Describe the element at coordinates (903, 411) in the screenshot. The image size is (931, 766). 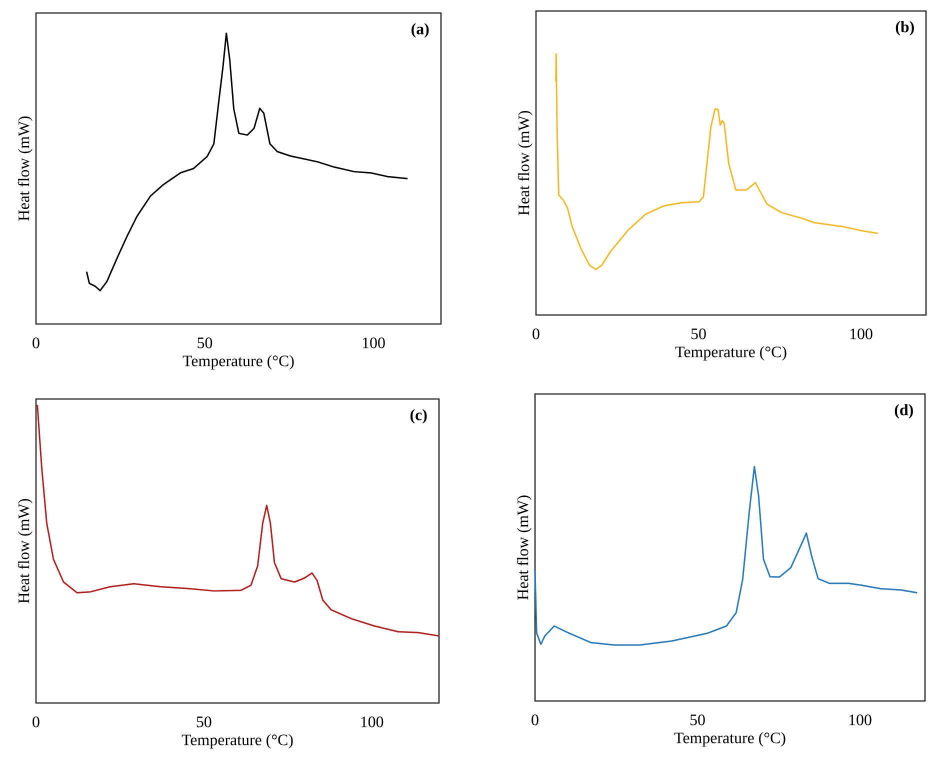
I see `text: (d)` at that location.